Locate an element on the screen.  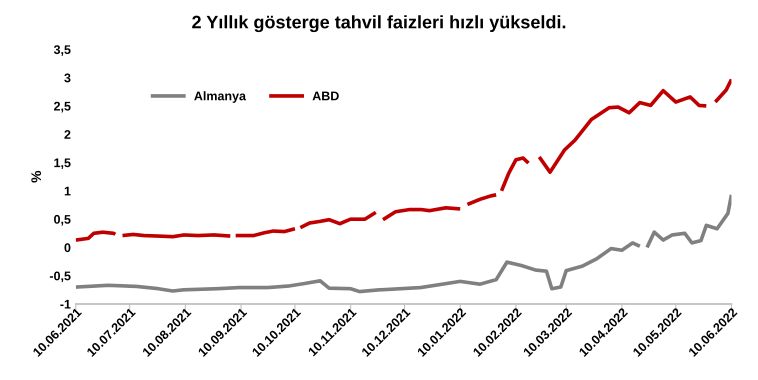
y-tick-label: -0,5 is located at coordinates (60, 277).